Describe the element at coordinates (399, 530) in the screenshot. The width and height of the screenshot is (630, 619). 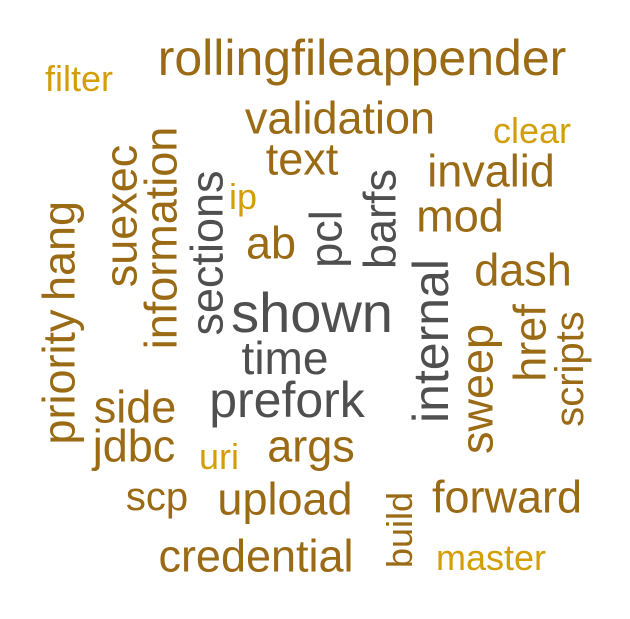
I see `word-build: build` at that location.